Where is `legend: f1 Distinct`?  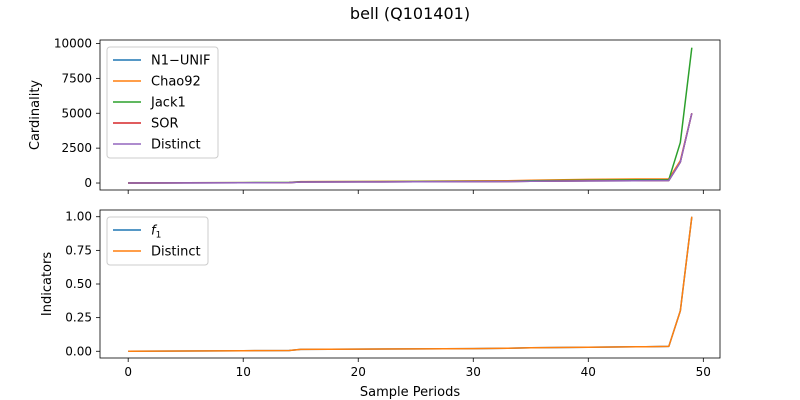
legend: f1 Distinct is located at coordinates (157, 241).